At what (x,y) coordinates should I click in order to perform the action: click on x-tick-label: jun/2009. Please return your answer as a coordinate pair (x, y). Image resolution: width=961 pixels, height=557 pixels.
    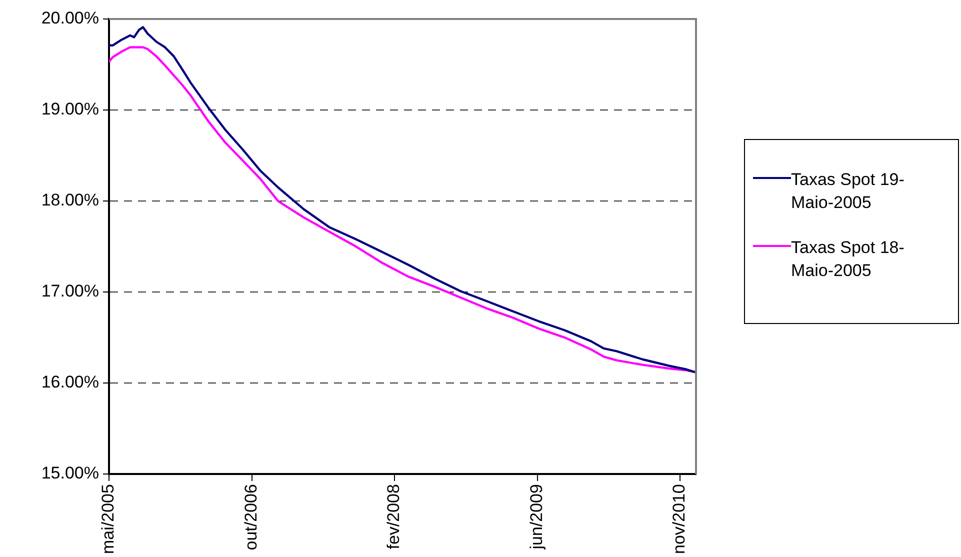
    Looking at the image, I should click on (536, 517).